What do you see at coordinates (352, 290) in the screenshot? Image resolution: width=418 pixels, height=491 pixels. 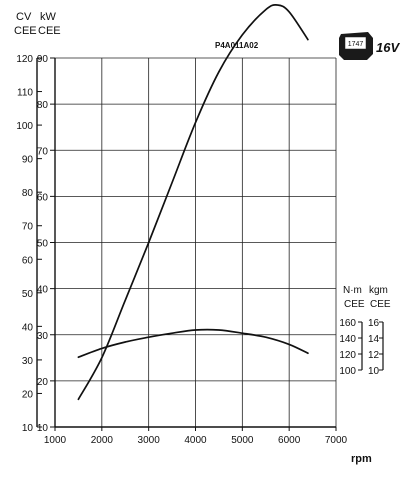 I see `nm-unit-label: N·m` at bounding box center [352, 290].